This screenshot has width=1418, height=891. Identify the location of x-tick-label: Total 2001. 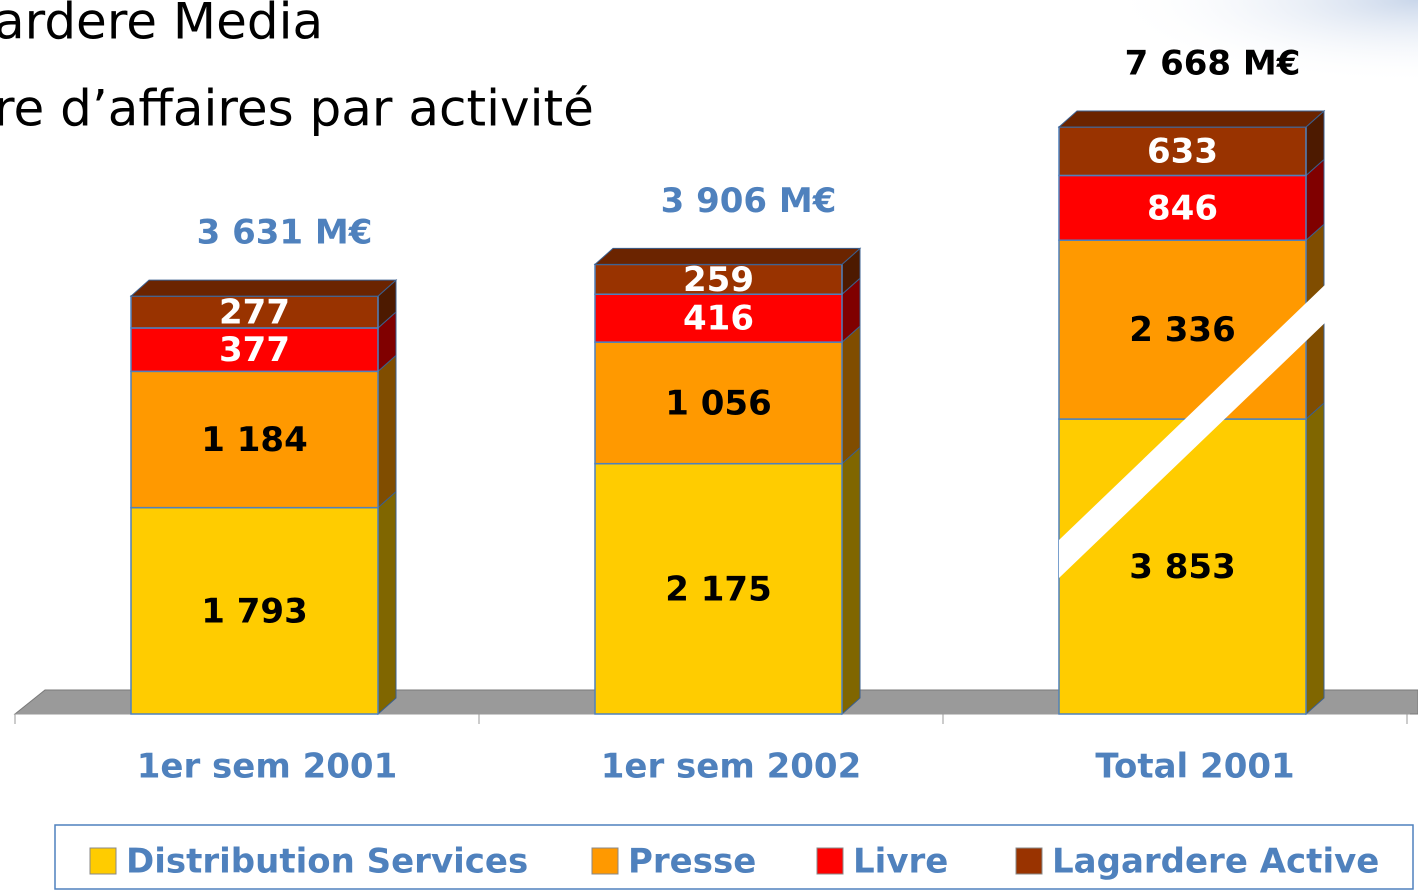
(1194, 767).